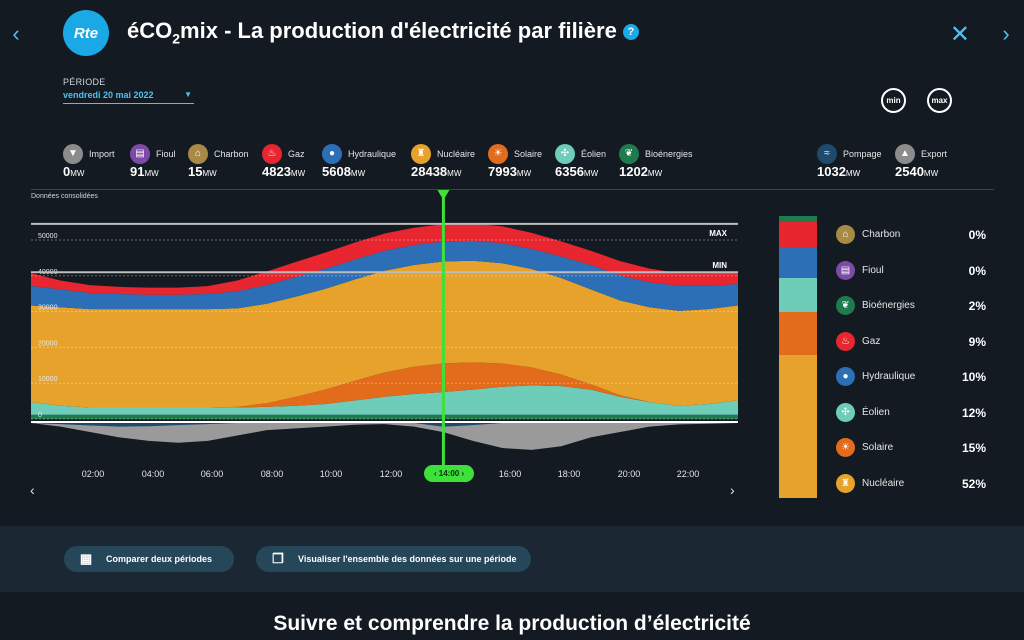 The image size is (1024, 640). Describe the element at coordinates (93, 474) in the screenshot. I see `x-tick-label: 02:00` at that location.